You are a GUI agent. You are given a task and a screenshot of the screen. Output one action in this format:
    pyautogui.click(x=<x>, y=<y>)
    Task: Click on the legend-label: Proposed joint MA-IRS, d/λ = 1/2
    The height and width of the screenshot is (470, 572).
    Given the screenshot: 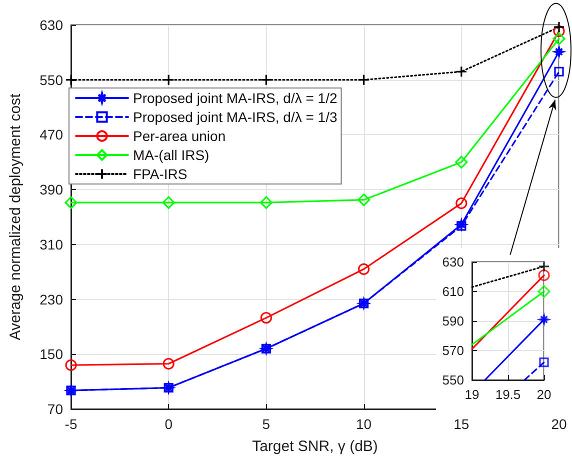 What is the action you would take?
    pyautogui.click(x=235, y=98)
    